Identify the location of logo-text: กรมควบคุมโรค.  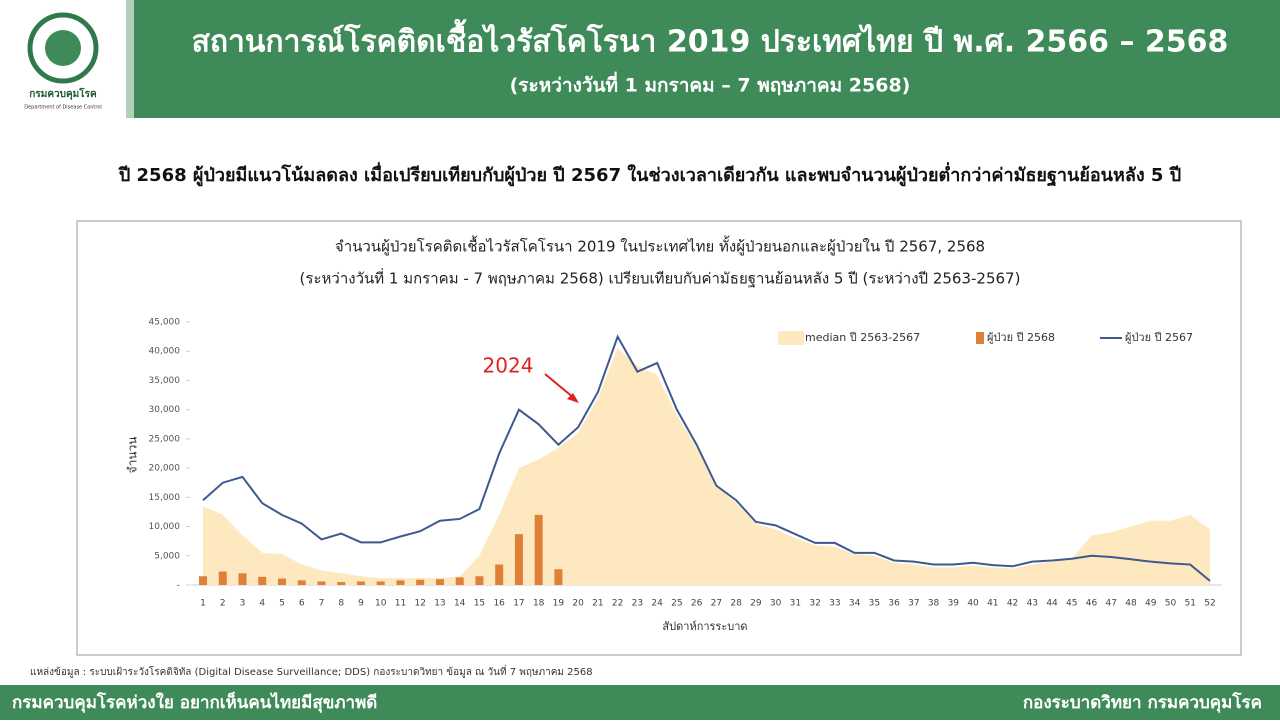
(63, 93).